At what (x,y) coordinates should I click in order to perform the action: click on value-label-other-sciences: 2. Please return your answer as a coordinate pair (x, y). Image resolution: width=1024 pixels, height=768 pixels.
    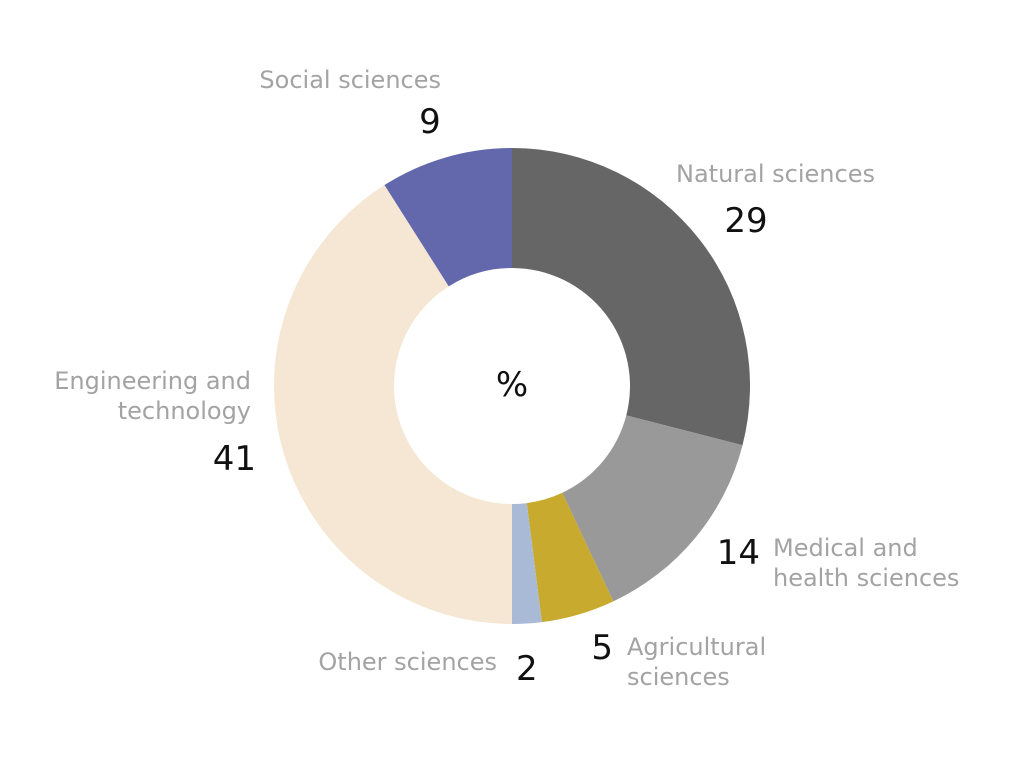
    Looking at the image, I should click on (527, 669).